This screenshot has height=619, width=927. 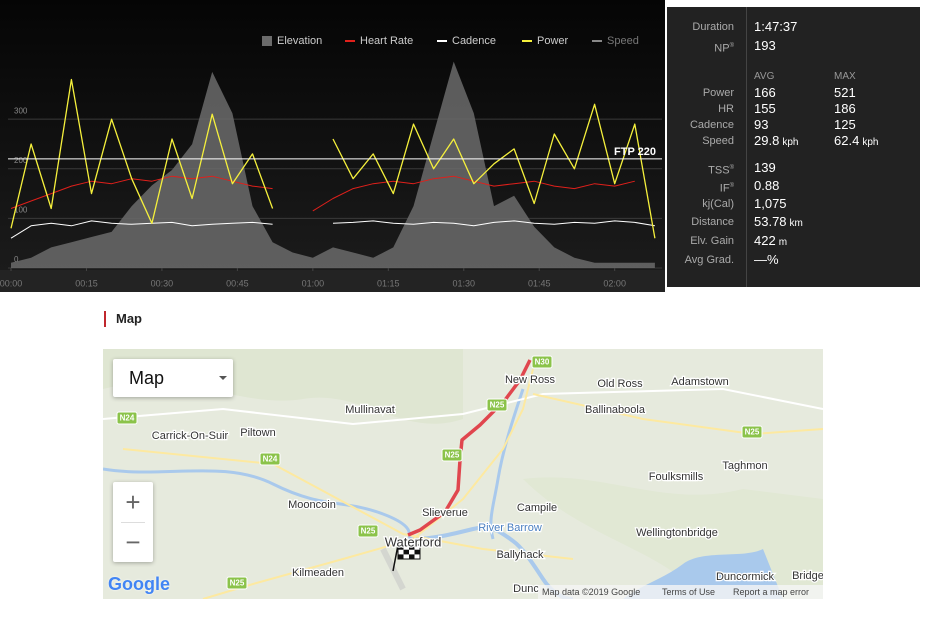 What do you see at coordinates (689, 592) in the screenshot?
I see `terms-link: Terms of Use` at bounding box center [689, 592].